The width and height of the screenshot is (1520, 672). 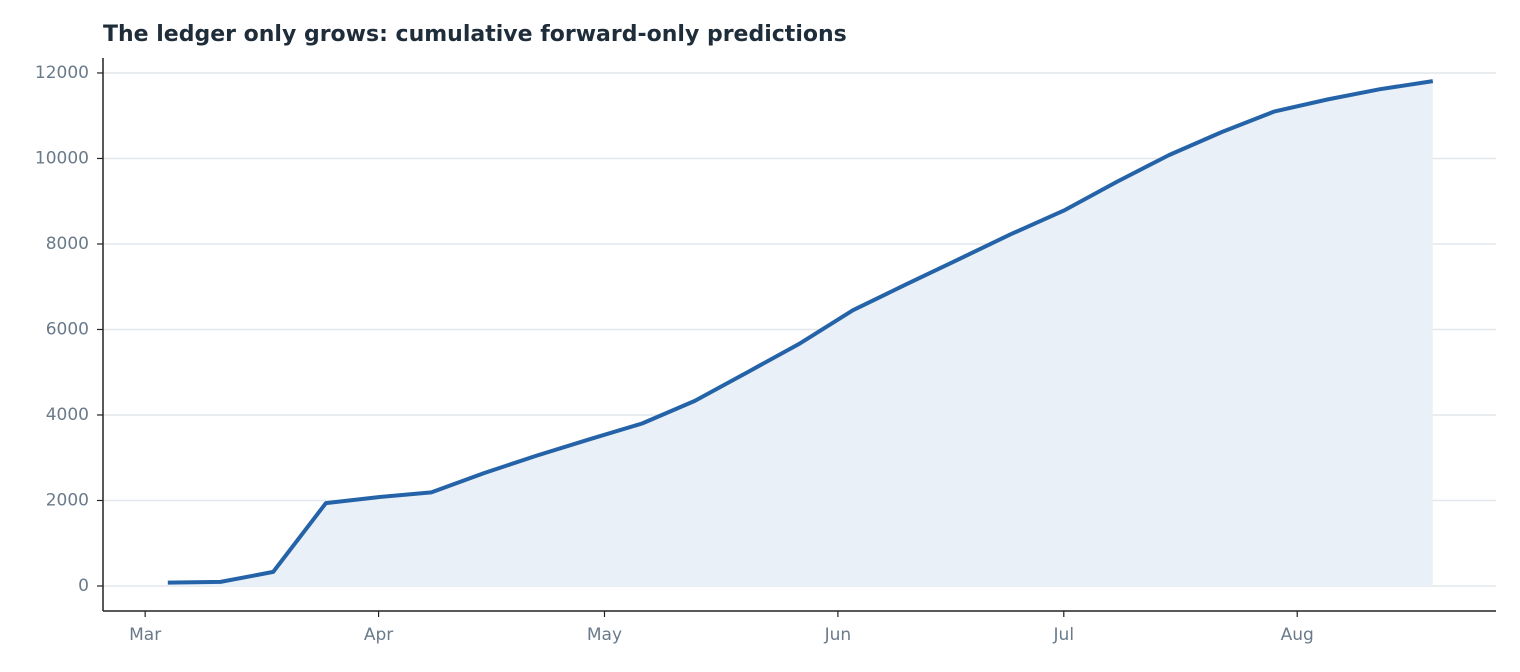 I want to click on x-tick-label: Apr, so click(x=378, y=635).